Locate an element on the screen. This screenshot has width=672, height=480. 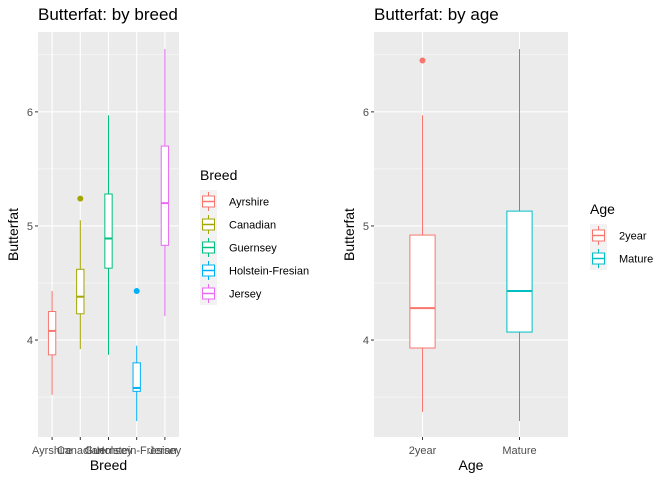
x-tick-label: Guernsey is located at coordinates (109, 451).